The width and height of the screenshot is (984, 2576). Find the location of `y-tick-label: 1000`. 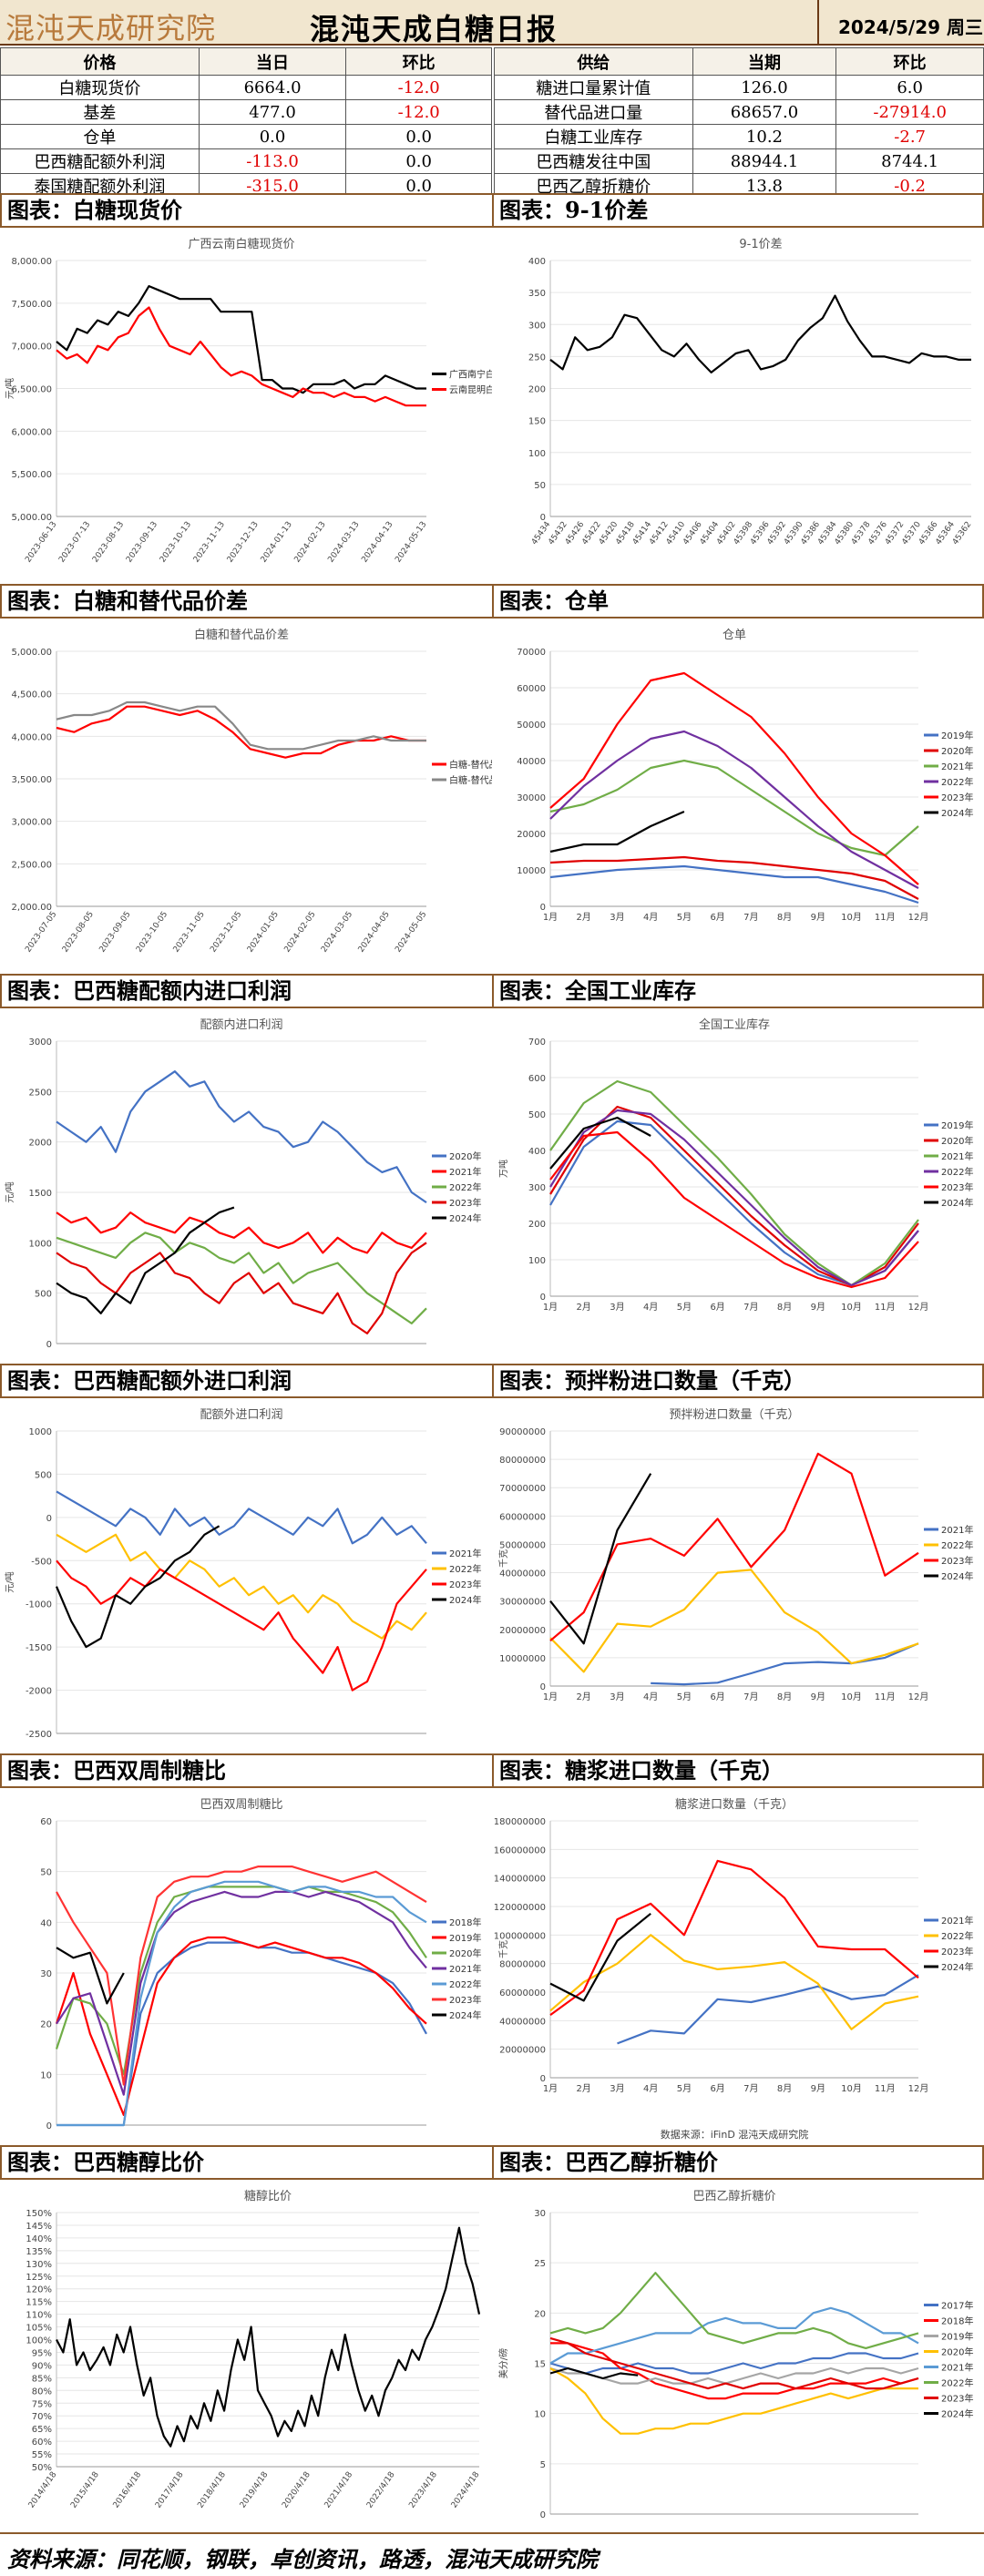

y-tick-label: 1000 is located at coordinates (40, 1432).